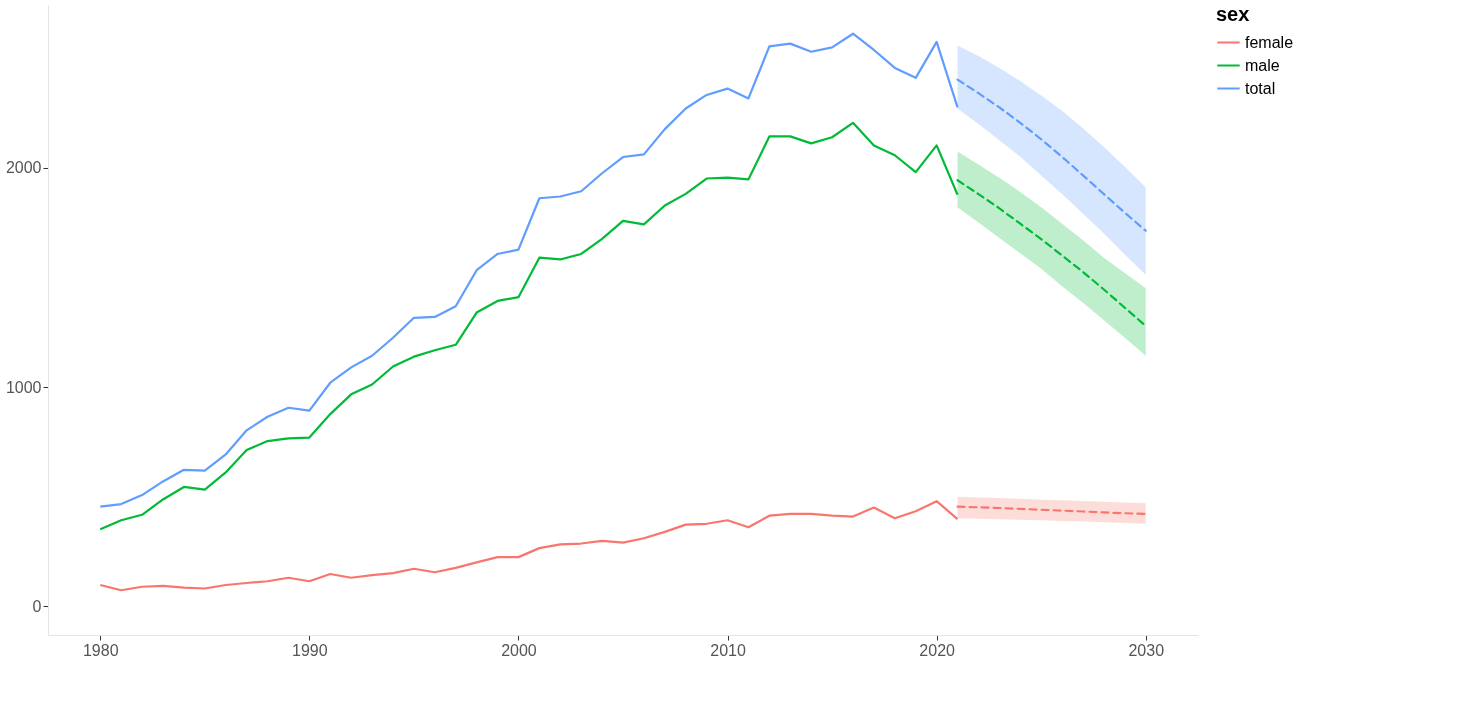  What do you see at coordinates (310, 650) in the screenshot?
I see `x-tick-label: 1990` at bounding box center [310, 650].